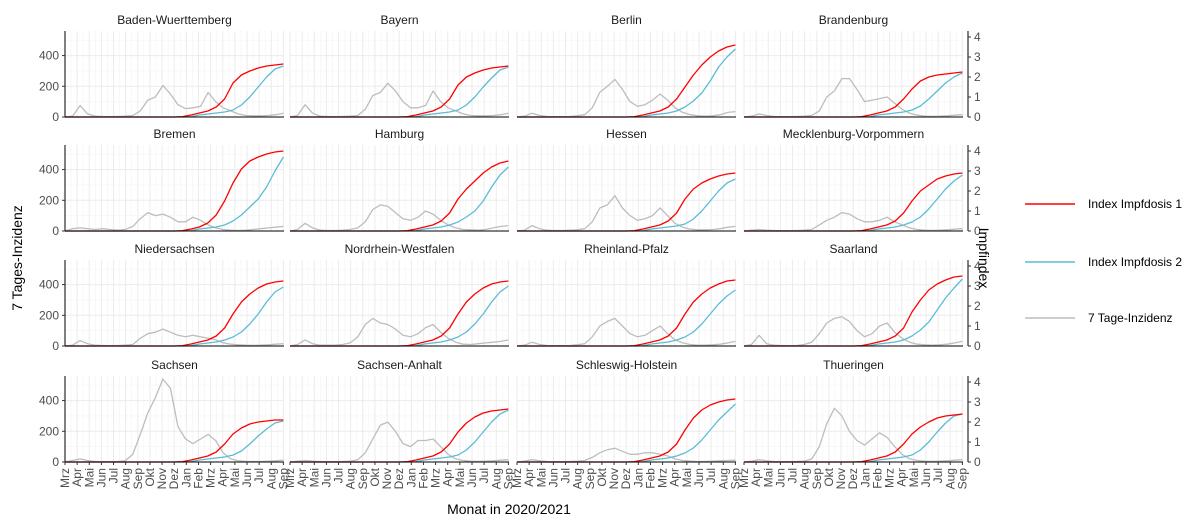  Describe the element at coordinates (853, 410) in the screenshot. I see `panel-thueringen: Thueringen` at that location.